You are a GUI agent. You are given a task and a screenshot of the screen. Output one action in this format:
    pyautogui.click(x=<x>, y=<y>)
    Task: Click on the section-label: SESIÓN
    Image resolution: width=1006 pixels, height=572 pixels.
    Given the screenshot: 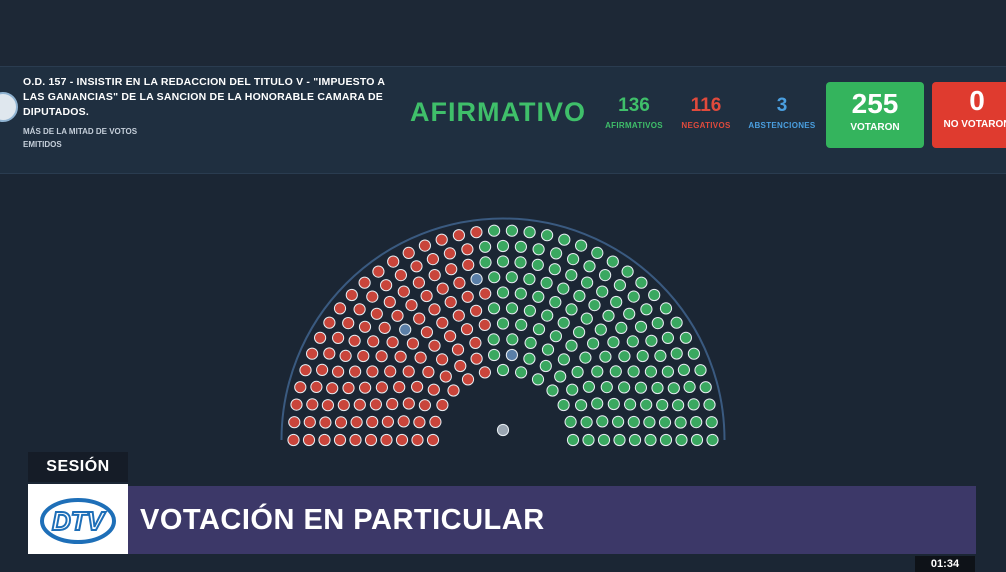 What is the action you would take?
    pyautogui.click(x=78, y=467)
    